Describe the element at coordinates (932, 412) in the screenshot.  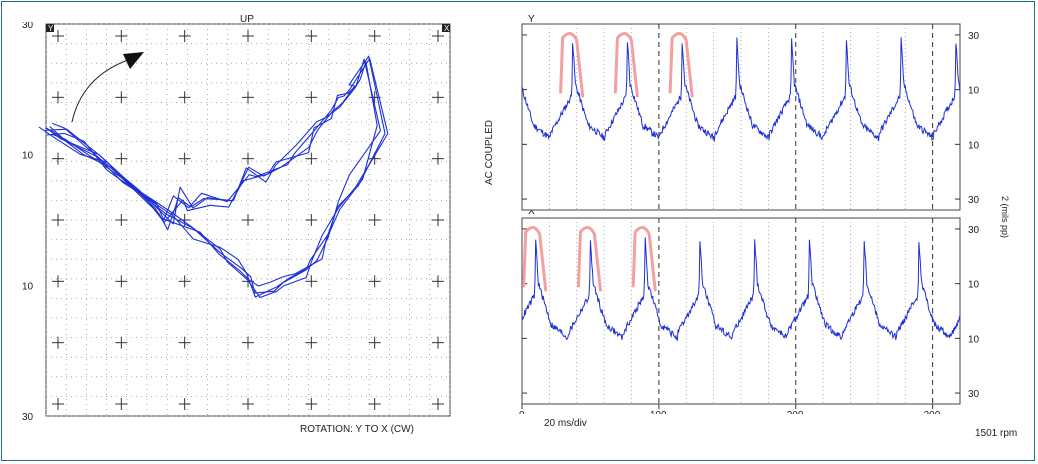
I see `x-tick-label: 300` at that location.